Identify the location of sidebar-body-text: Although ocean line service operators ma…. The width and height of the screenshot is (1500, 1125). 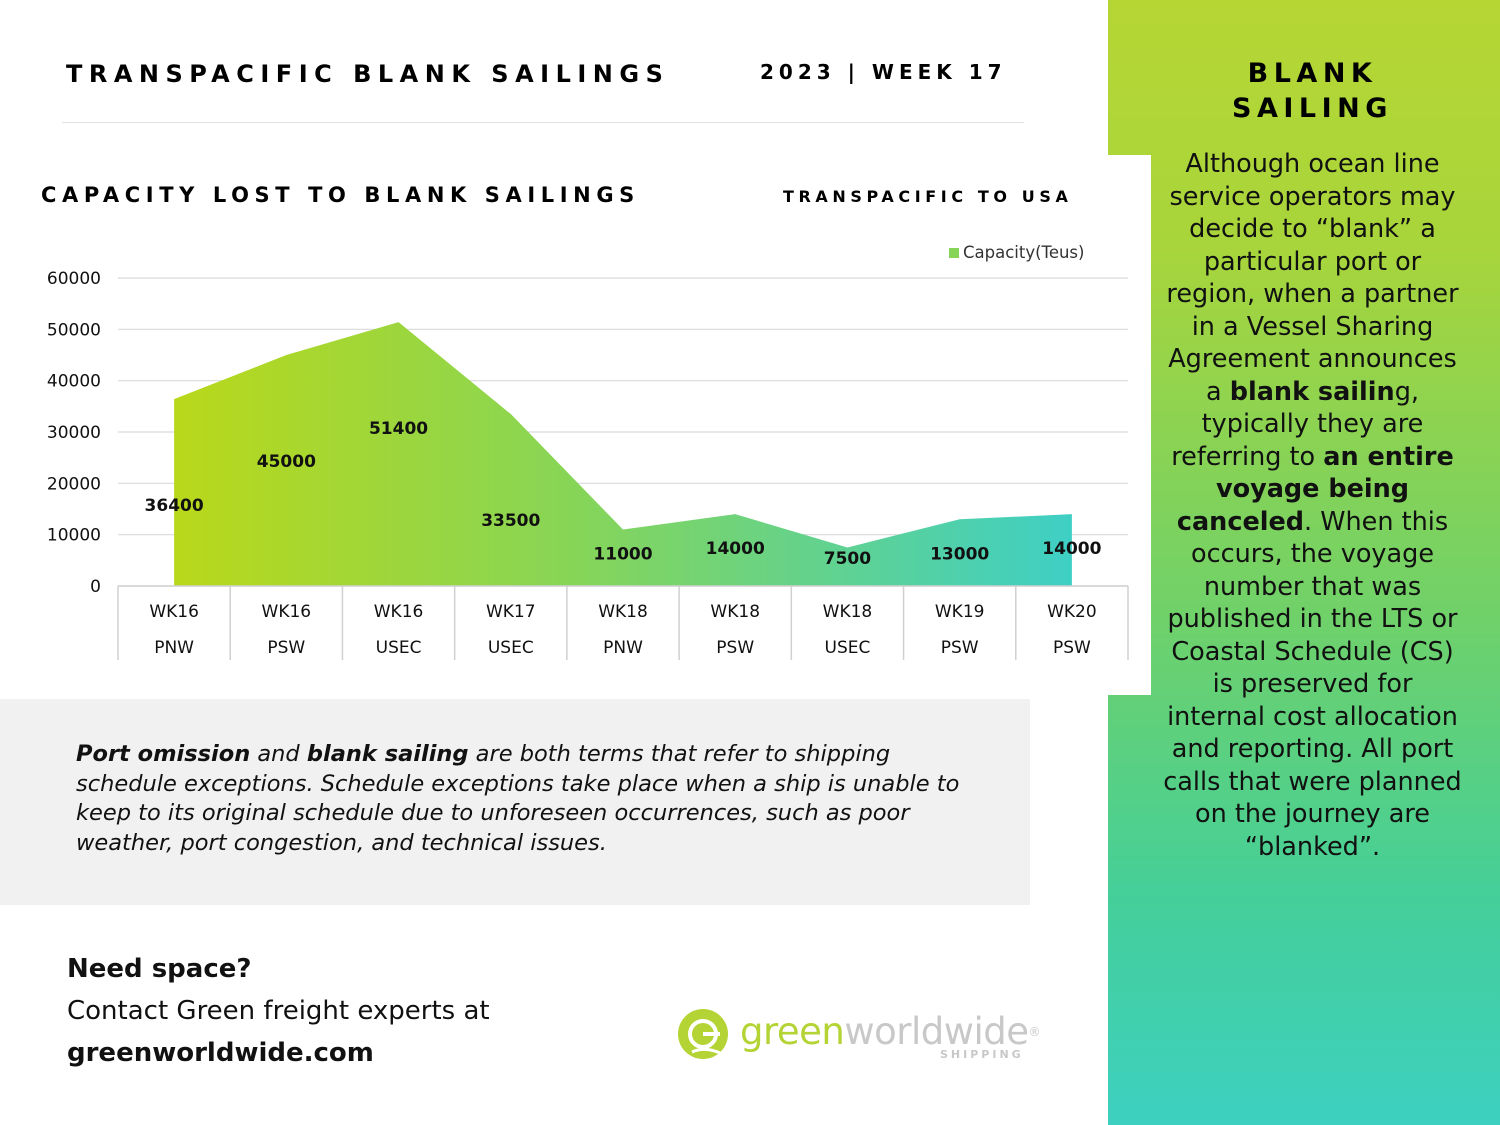
(1312, 505).